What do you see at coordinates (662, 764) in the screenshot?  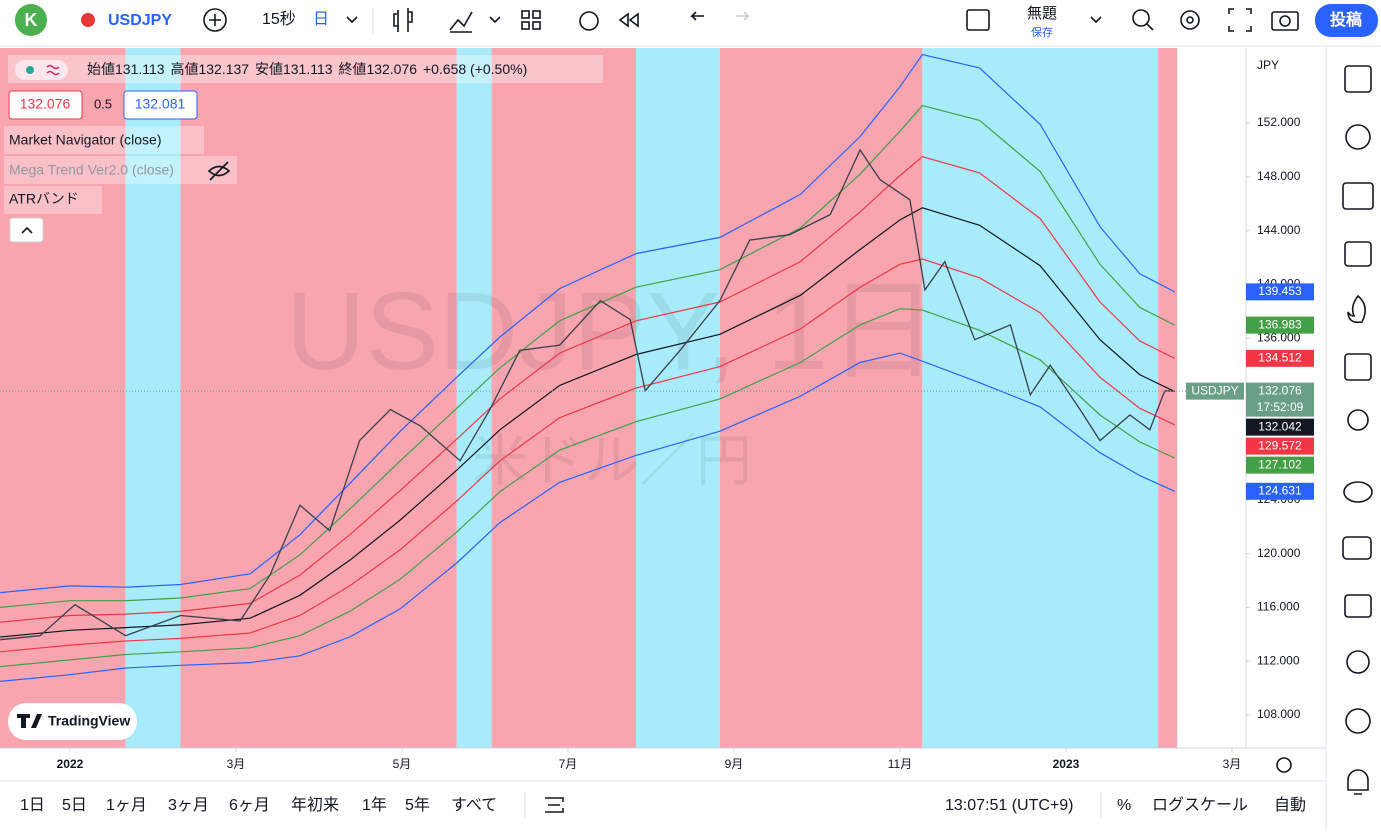 I see `time-axis` at bounding box center [662, 764].